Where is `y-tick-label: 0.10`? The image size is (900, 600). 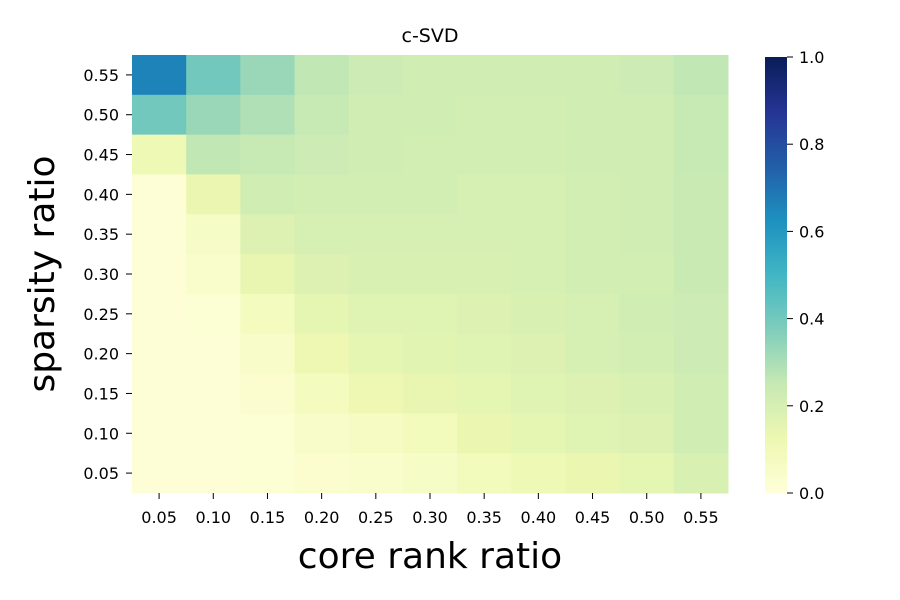
y-tick-label: 0.10 is located at coordinates (101, 433).